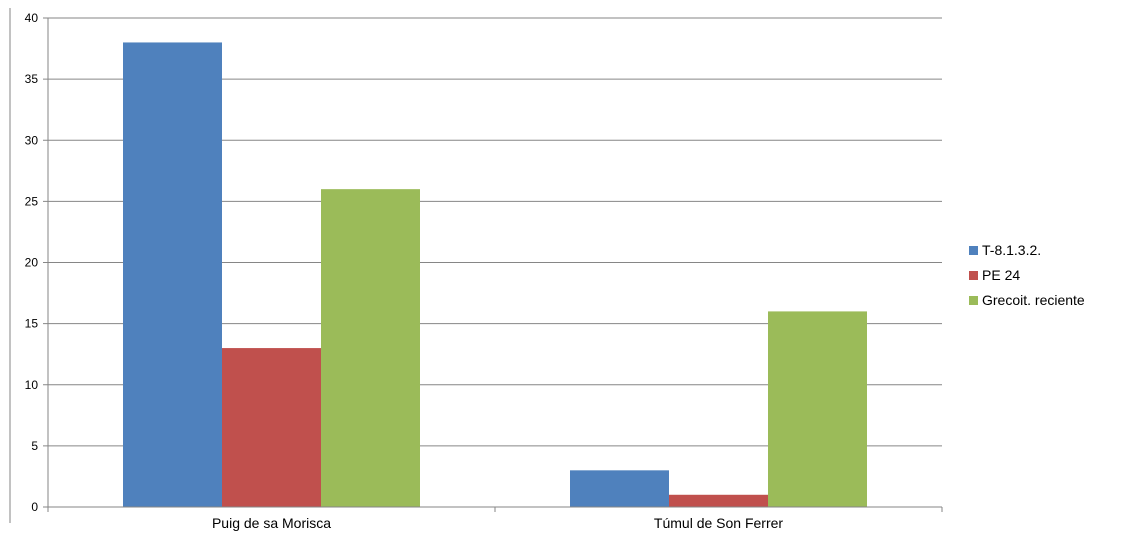  I want to click on legend: T-8.1.3.2. PE 24 Grecoit. reciente, so click(1027, 277).